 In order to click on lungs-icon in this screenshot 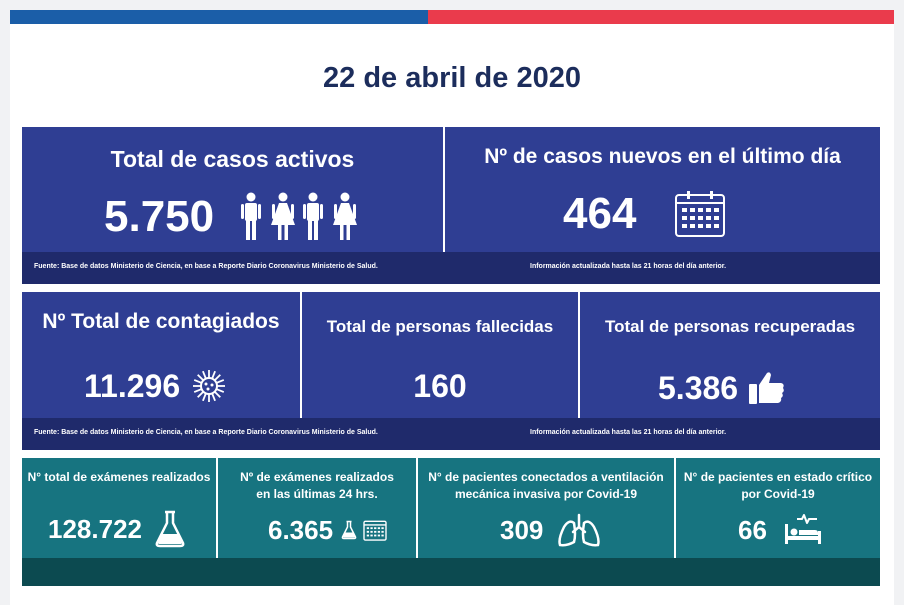, I will do `click(579, 530)`.